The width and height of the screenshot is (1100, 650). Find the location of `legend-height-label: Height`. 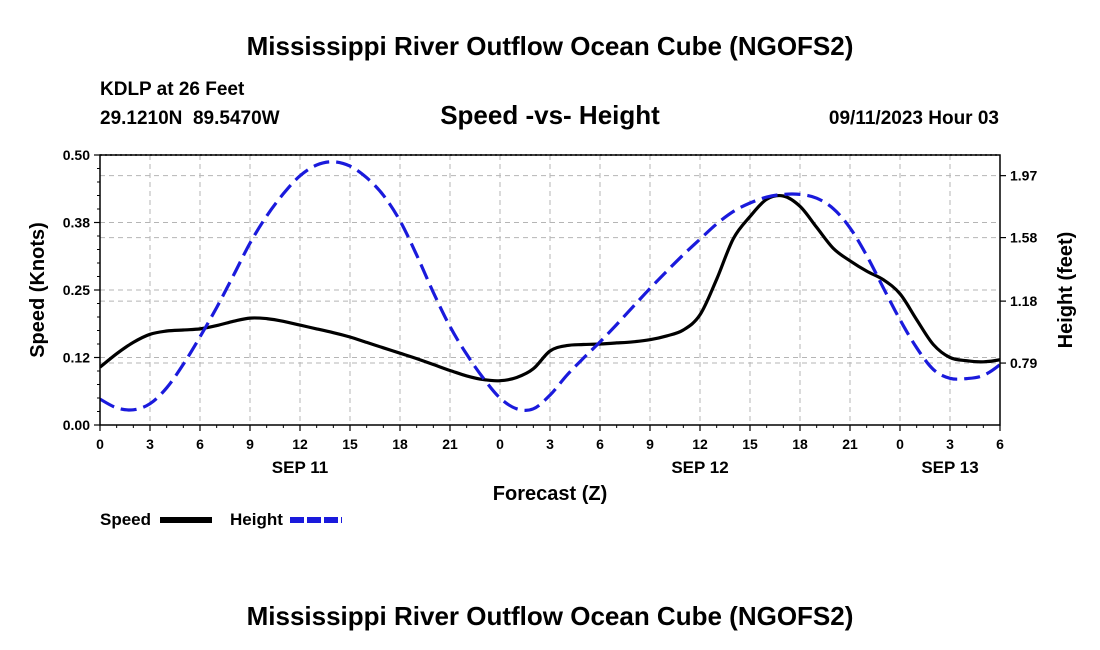

legend-height-label: Height is located at coordinates (256, 519).